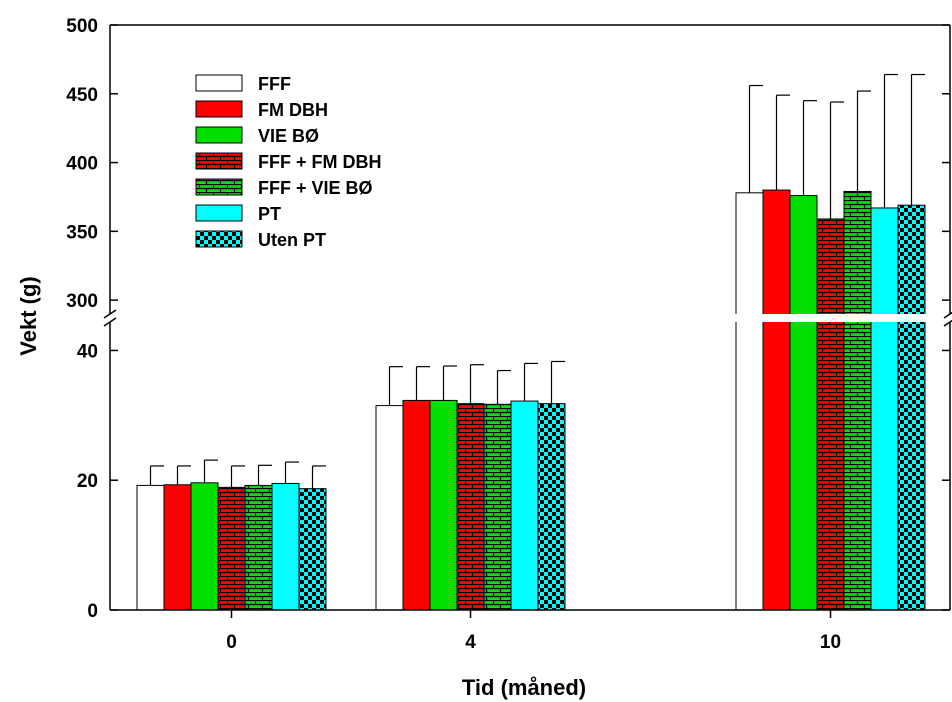 This screenshot has width=952, height=702. Describe the element at coordinates (776, 400) in the screenshot. I see `bar-fm-dbh-t10` at that location.